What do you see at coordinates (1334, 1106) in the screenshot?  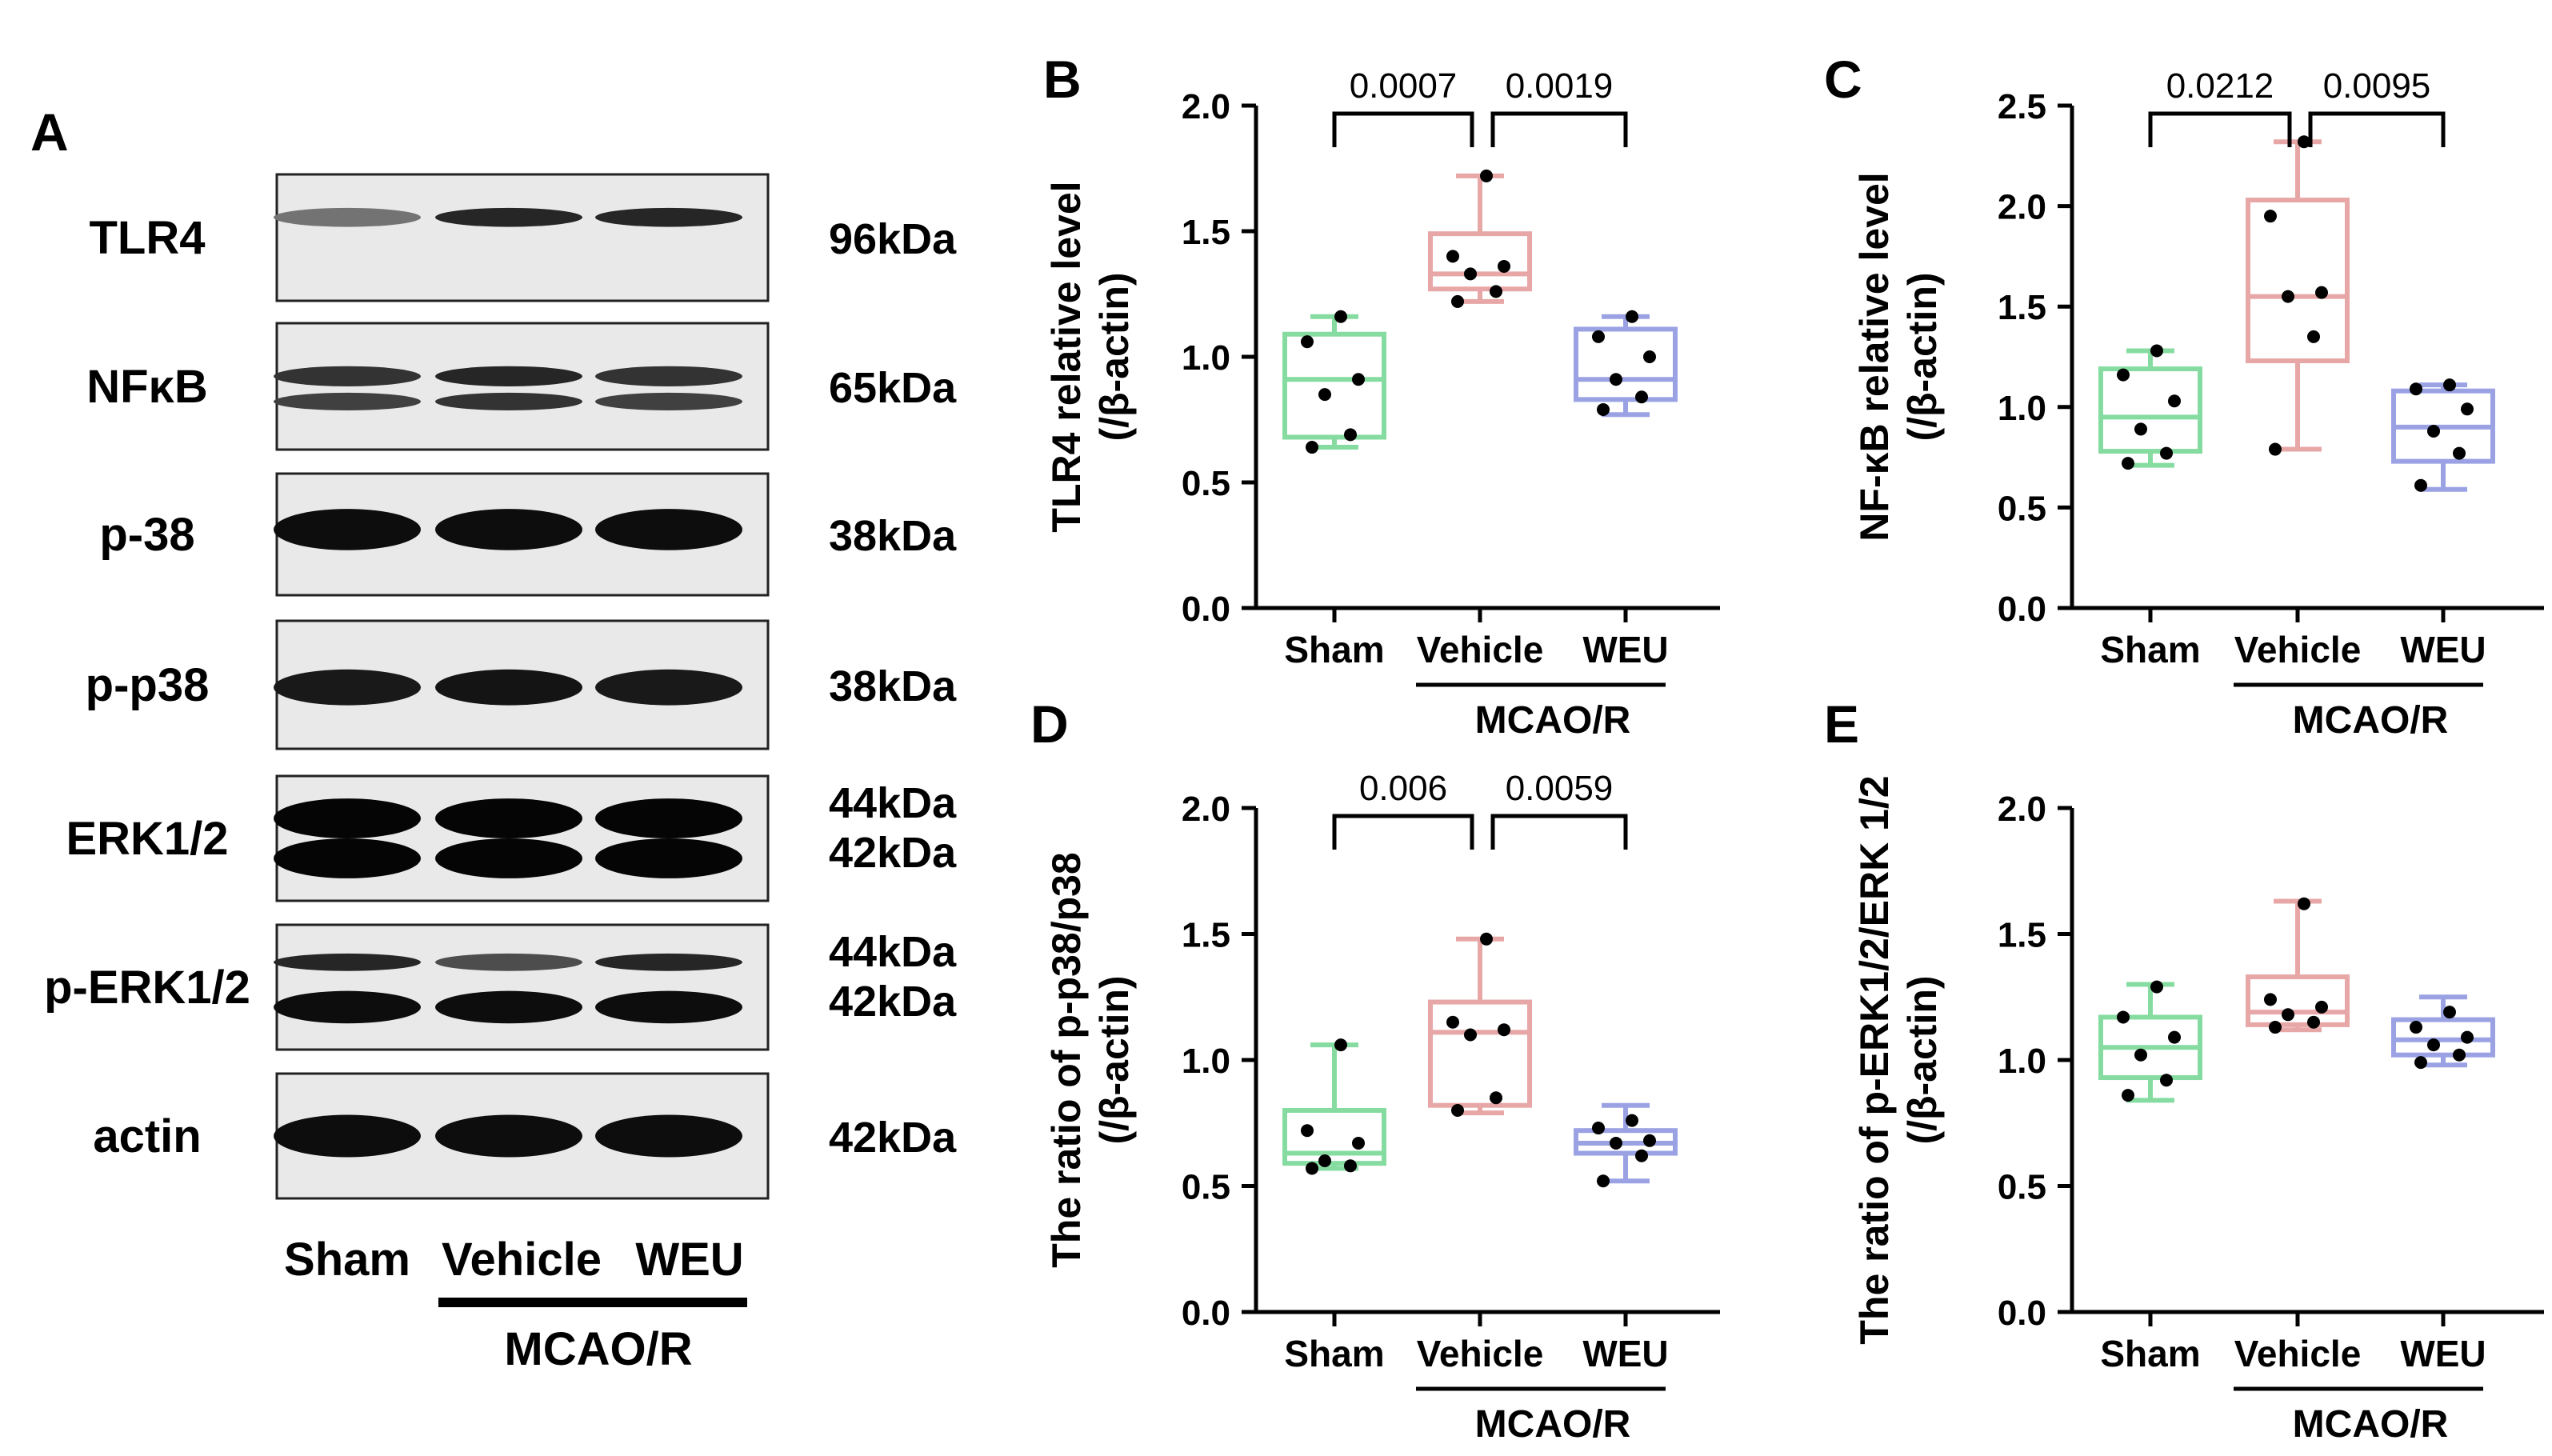 I see `box-sham` at bounding box center [1334, 1106].